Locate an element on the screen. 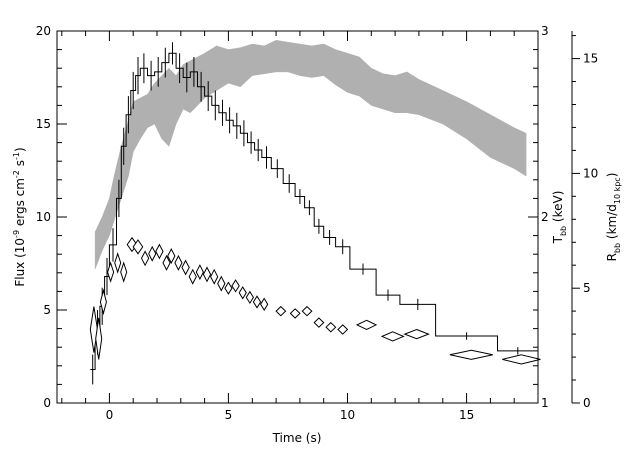 This screenshot has height=457, width=640. temp-tick-label: 2 is located at coordinates (545, 217).